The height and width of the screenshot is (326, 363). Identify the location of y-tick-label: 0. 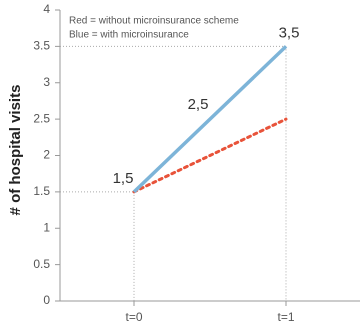
(46, 300).